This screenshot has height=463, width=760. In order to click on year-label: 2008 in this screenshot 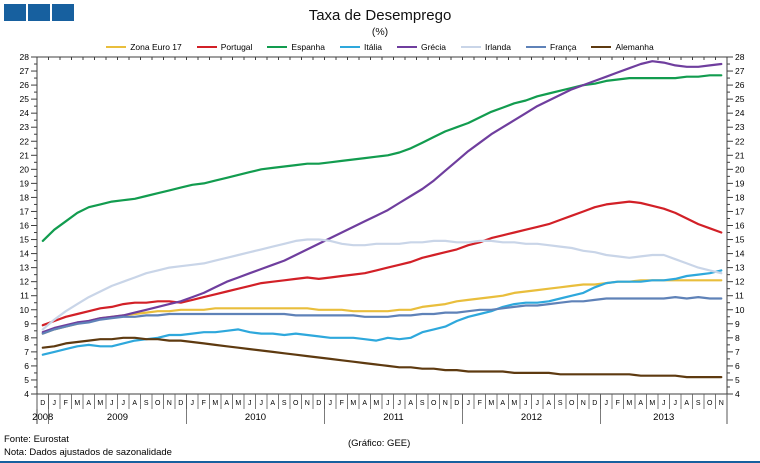, I will do `click(42, 417)`.